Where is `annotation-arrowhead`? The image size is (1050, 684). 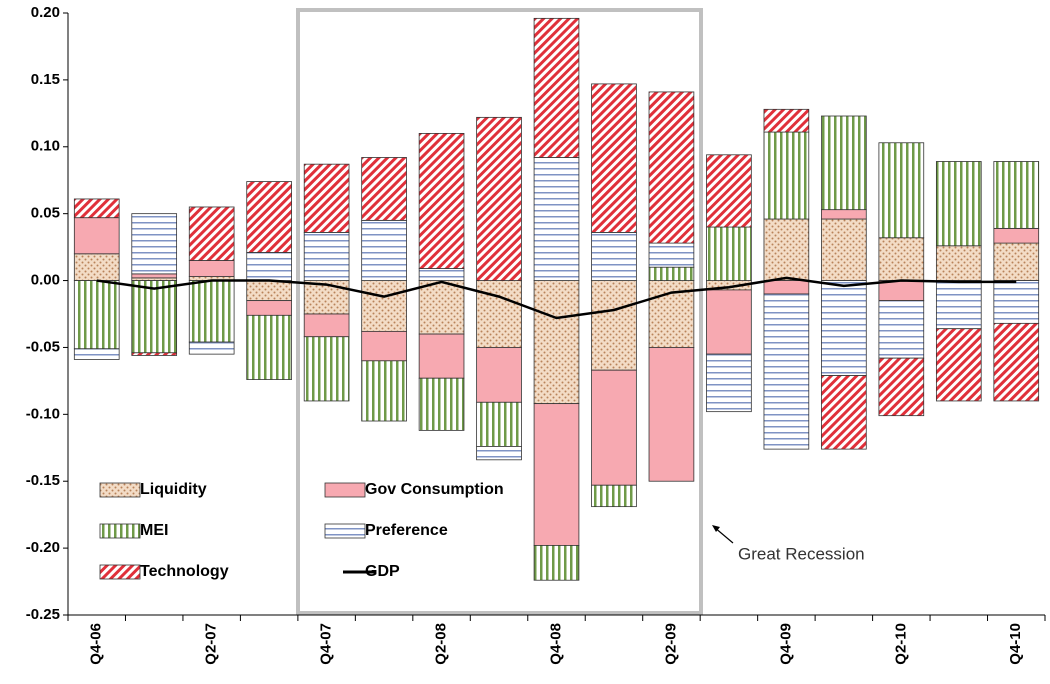
annotation-arrowhead is located at coordinates (716, 528).